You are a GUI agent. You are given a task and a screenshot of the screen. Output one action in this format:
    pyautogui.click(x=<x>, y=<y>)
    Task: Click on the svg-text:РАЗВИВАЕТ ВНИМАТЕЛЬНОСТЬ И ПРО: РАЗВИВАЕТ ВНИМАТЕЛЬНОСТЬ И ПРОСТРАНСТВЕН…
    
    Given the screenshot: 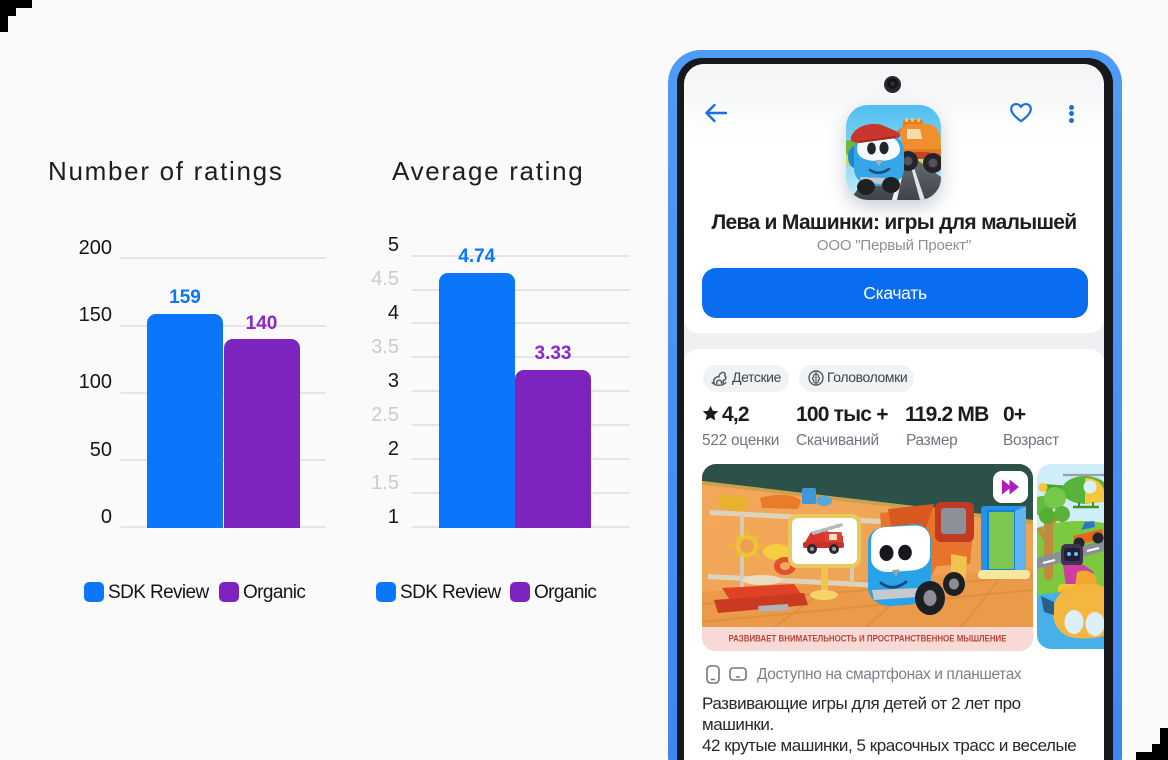 What is the action you would take?
    pyautogui.click(x=868, y=639)
    